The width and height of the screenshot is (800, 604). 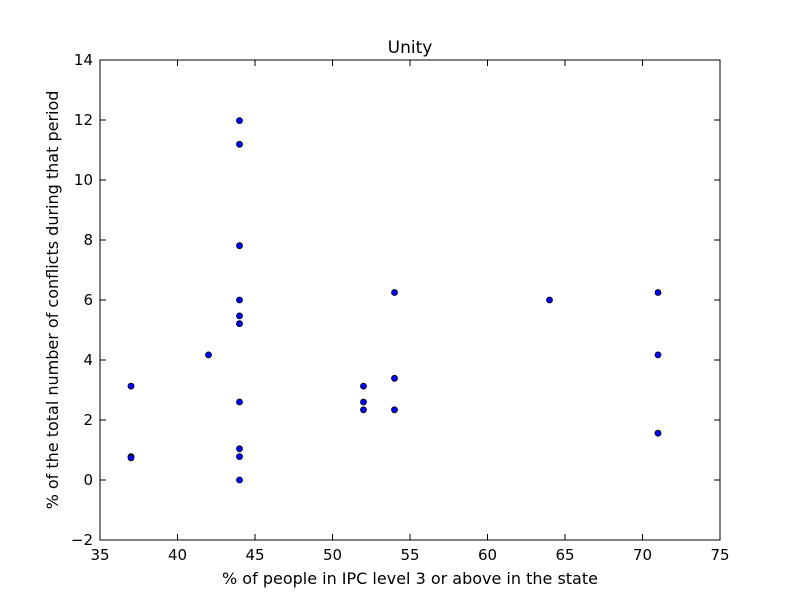 I want to click on x-tick-label: 60, so click(x=487, y=555).